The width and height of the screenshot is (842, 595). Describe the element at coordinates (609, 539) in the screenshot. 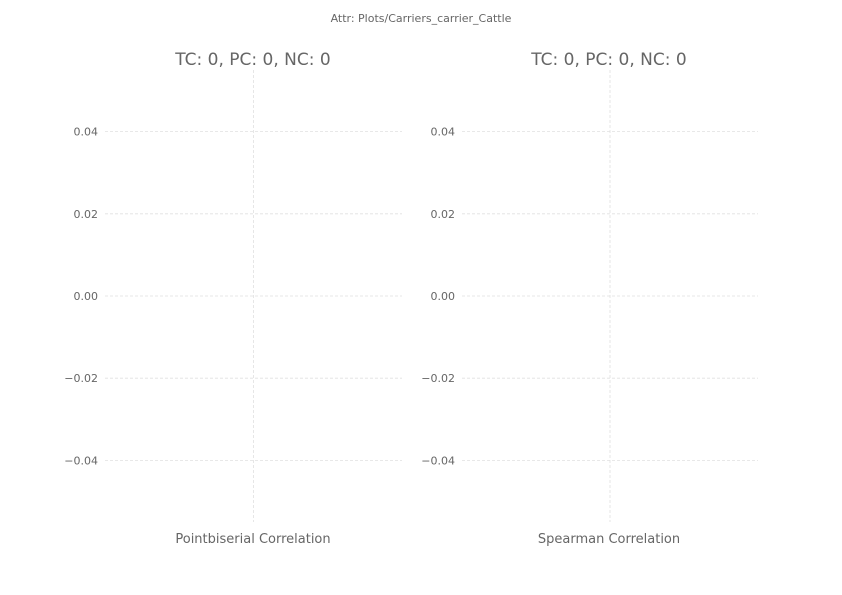

I see `x-axis-label: Spearman Correlation` at that location.